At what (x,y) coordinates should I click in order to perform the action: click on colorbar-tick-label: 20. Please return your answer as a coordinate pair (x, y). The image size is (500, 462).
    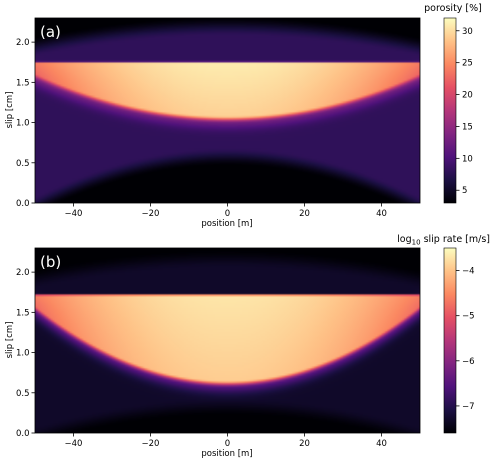
    Looking at the image, I should click on (467, 96).